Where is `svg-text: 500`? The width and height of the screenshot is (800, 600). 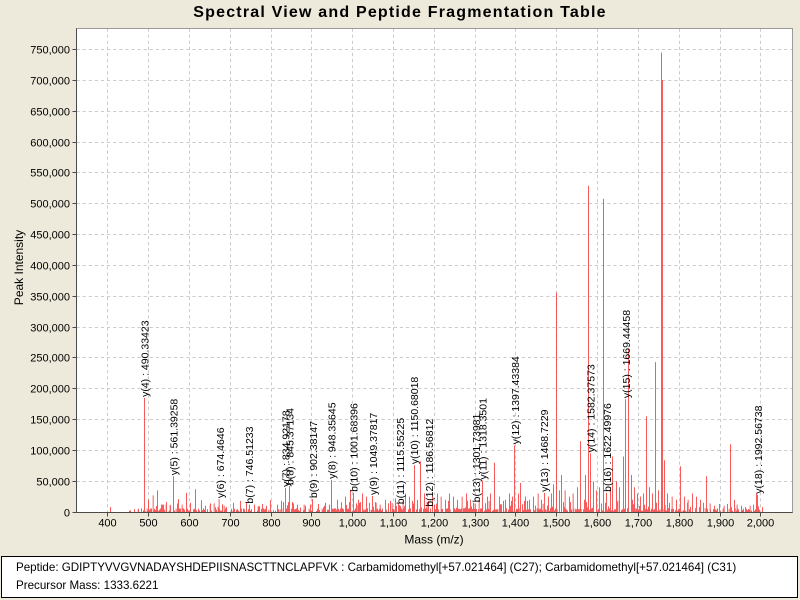 svg-text: 500 is located at coordinates (148, 524).